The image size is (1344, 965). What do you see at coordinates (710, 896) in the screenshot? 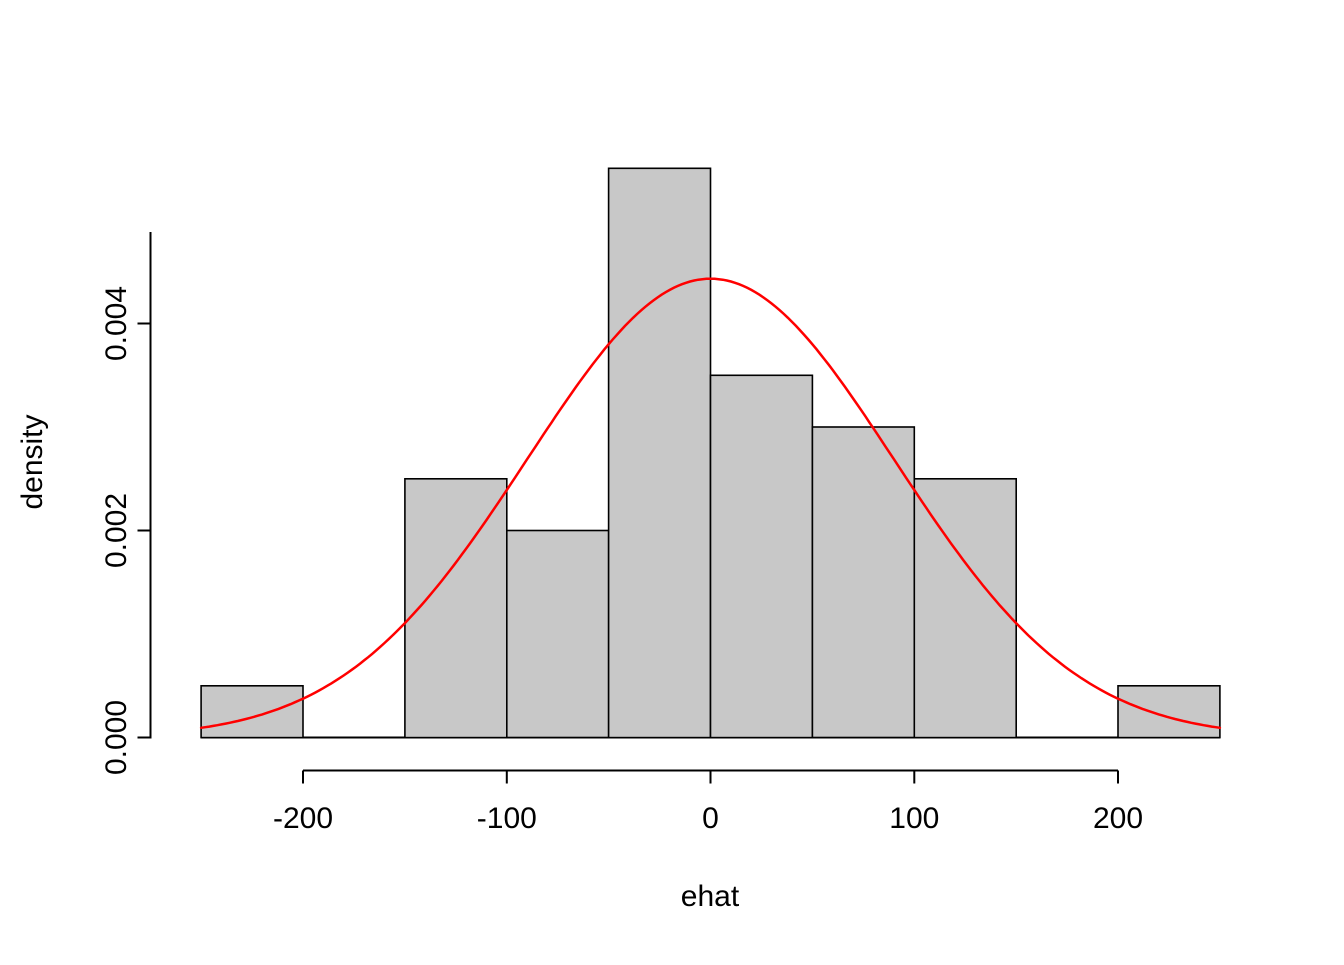
I see `x-axis-title: ehat` at bounding box center [710, 896].